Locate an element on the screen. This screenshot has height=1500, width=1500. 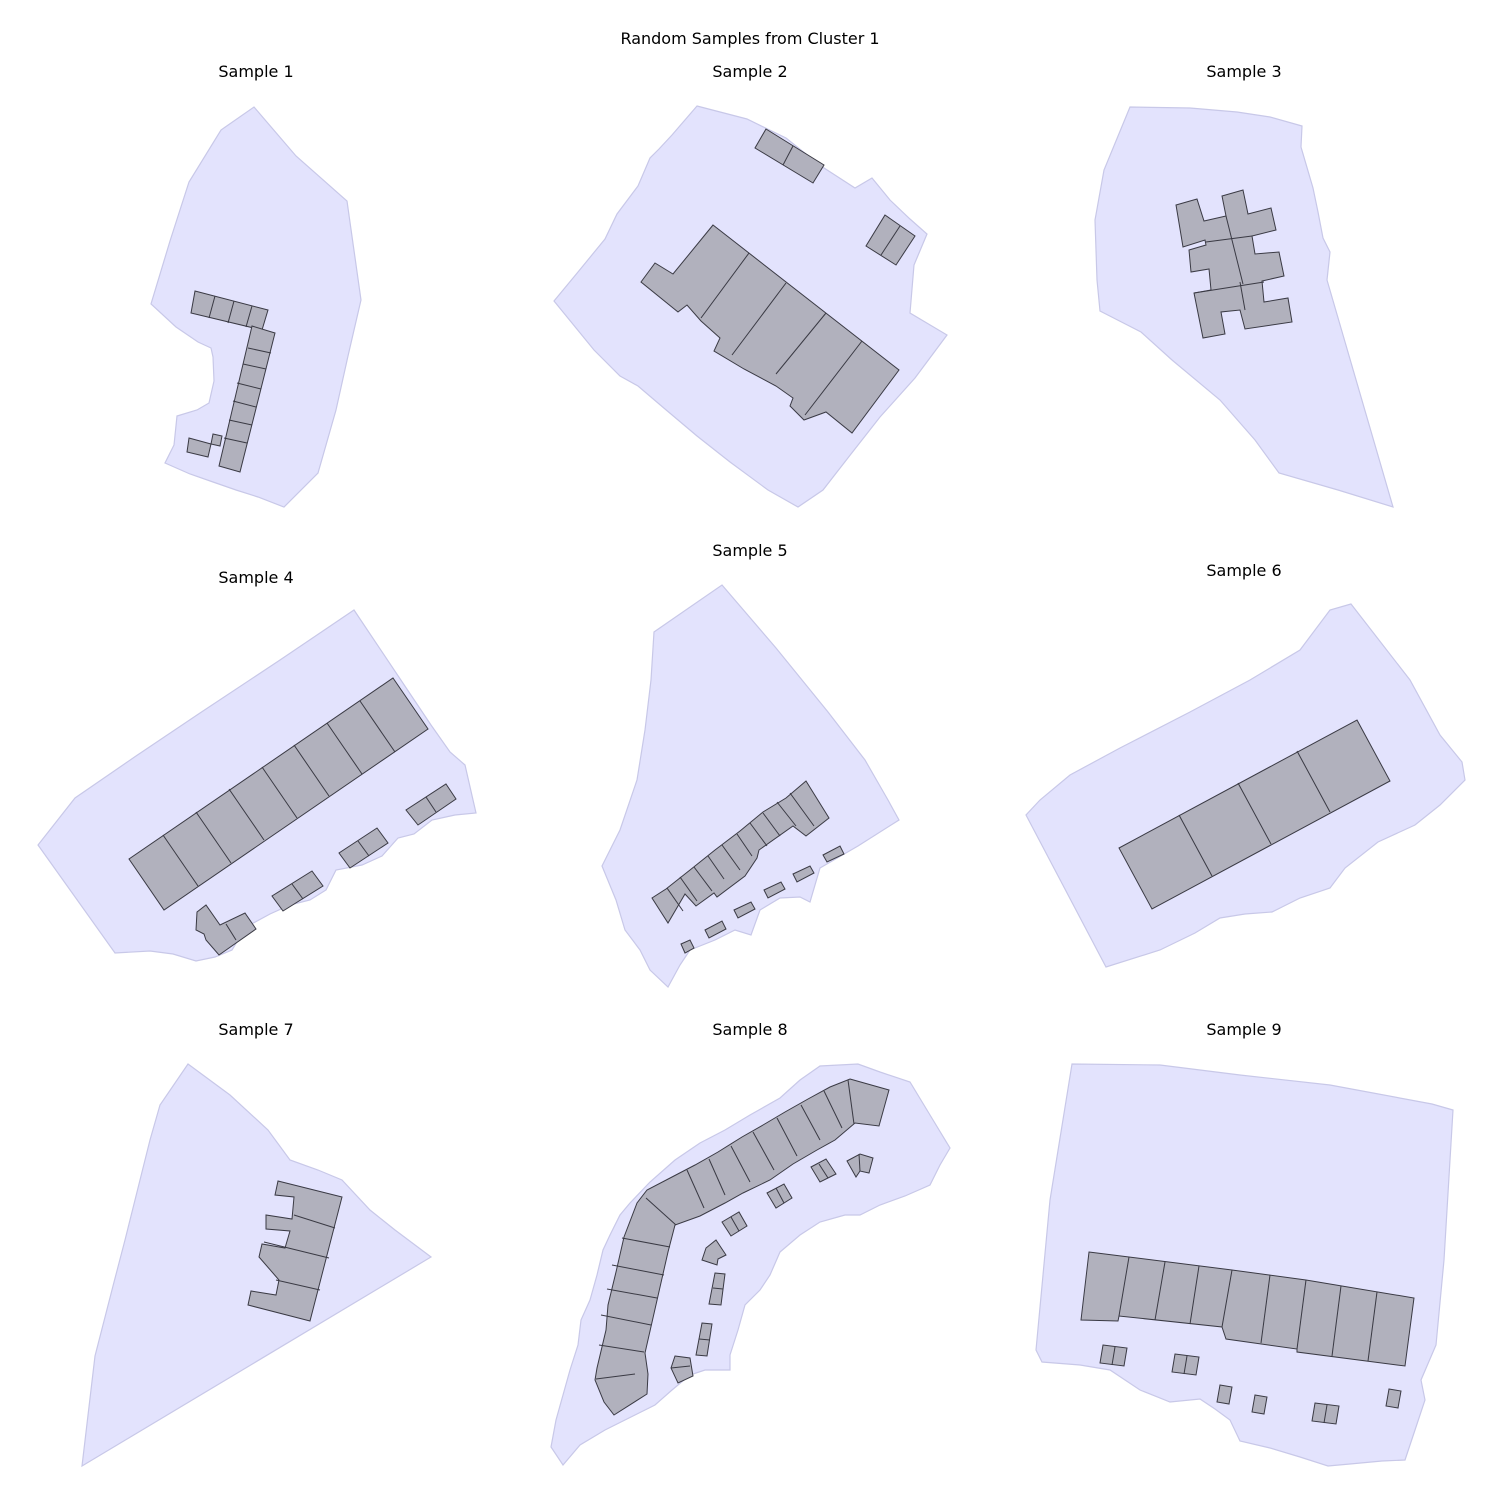
sample-panel-9: Sample 9 is located at coordinates (1244, 1243).